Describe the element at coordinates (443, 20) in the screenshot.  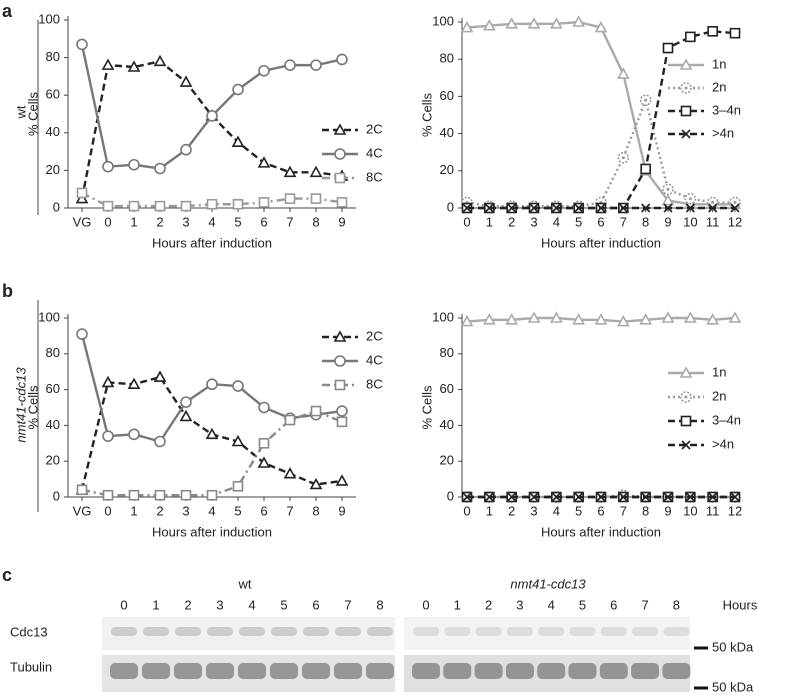
I see `y-tick-label: 100` at that location.